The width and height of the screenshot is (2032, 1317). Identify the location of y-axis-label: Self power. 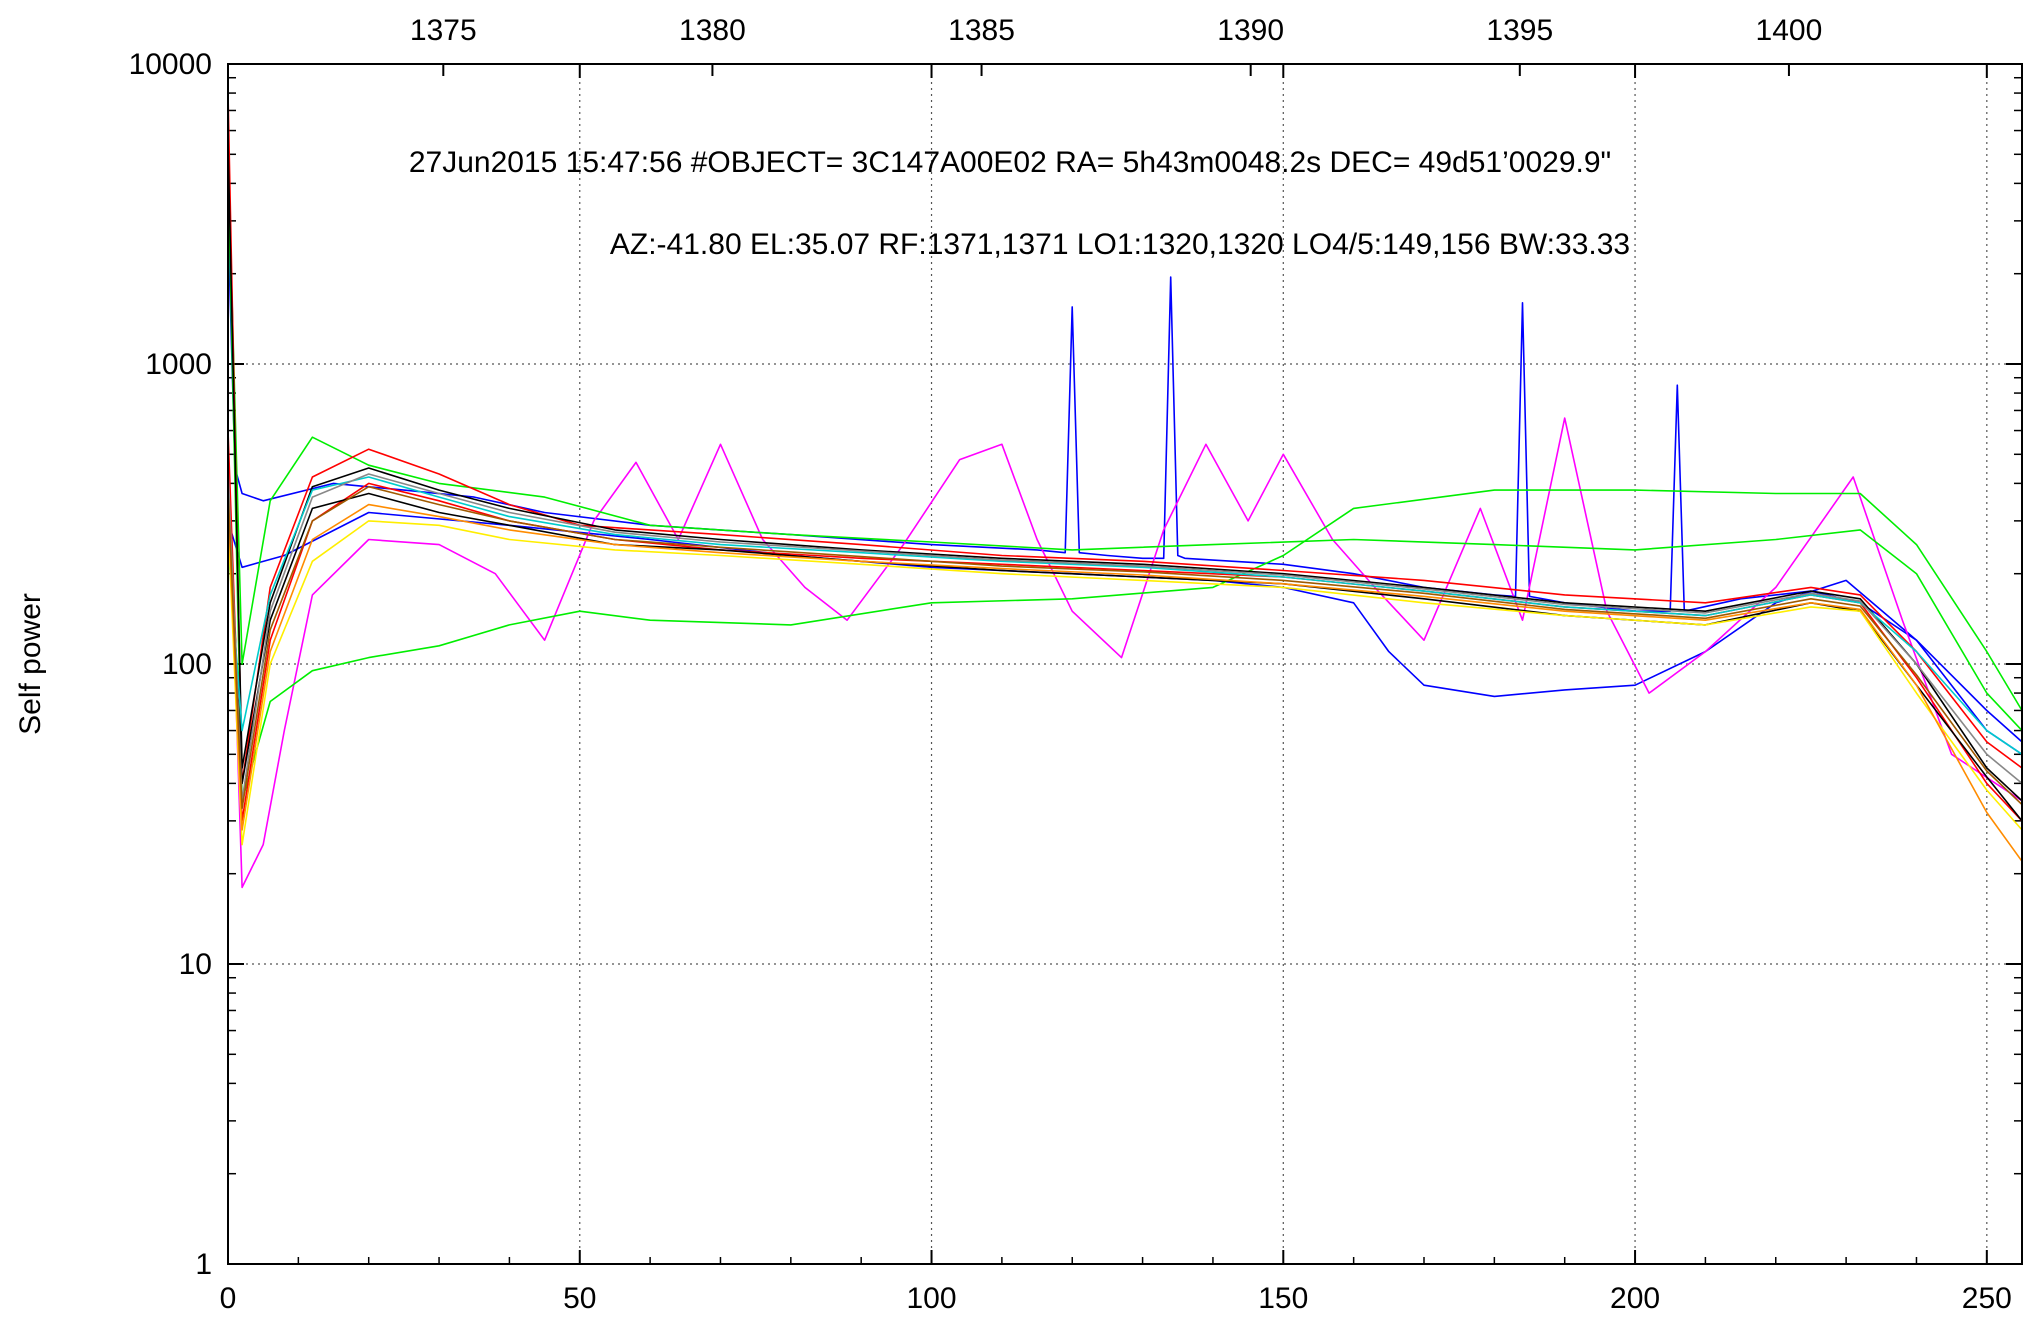
(30, 664).